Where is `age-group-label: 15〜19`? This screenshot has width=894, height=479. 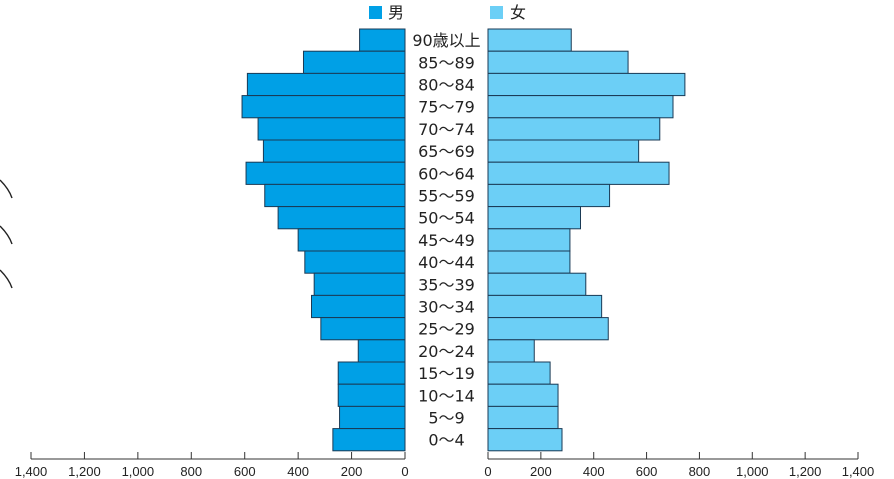 age-group-label: 15〜19 is located at coordinates (446, 373).